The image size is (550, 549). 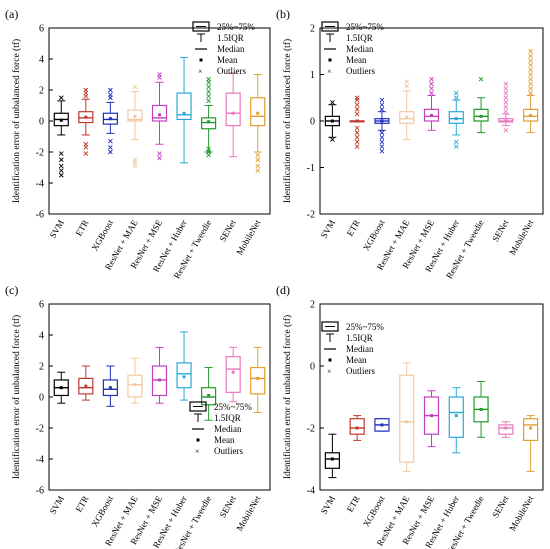 I want to click on legend-outliers-label: Outliers, so click(x=360, y=71).